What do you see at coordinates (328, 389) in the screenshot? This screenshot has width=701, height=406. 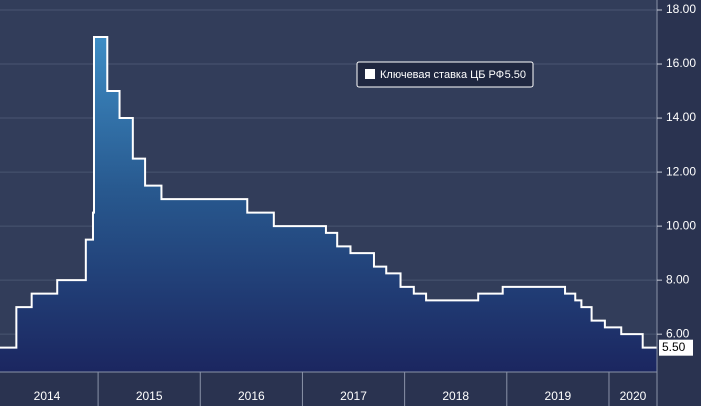 I see `x-axis-strip` at bounding box center [328, 389].